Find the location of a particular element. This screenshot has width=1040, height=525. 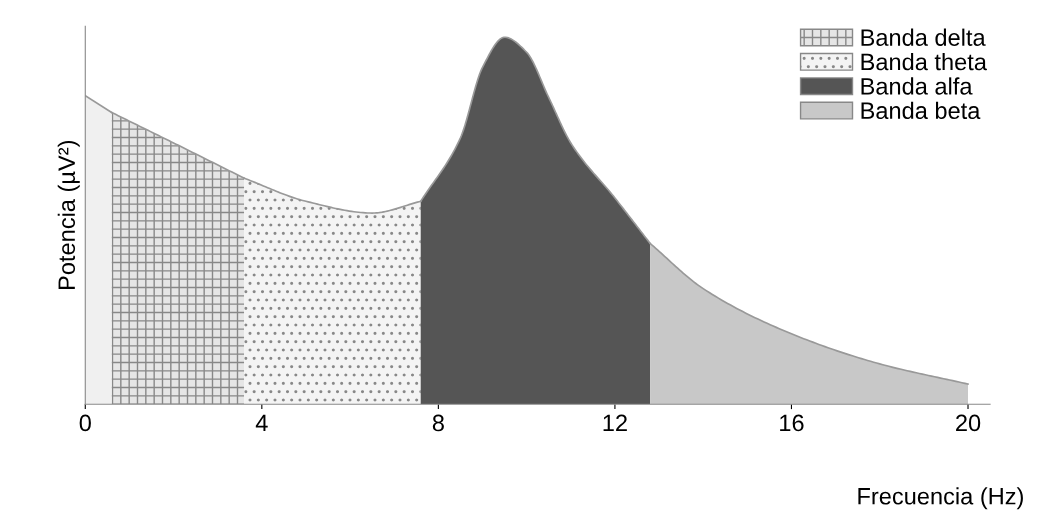

legend-label: Banda theta is located at coordinates (924, 61).